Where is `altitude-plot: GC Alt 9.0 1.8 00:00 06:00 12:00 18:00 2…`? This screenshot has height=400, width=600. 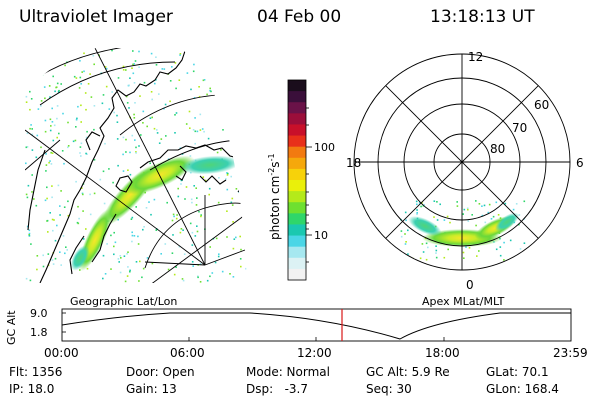 altitude-plot: GC Alt 9.0 1.8 00:00 06:00 12:00 18:00 2… is located at coordinates (296, 333).